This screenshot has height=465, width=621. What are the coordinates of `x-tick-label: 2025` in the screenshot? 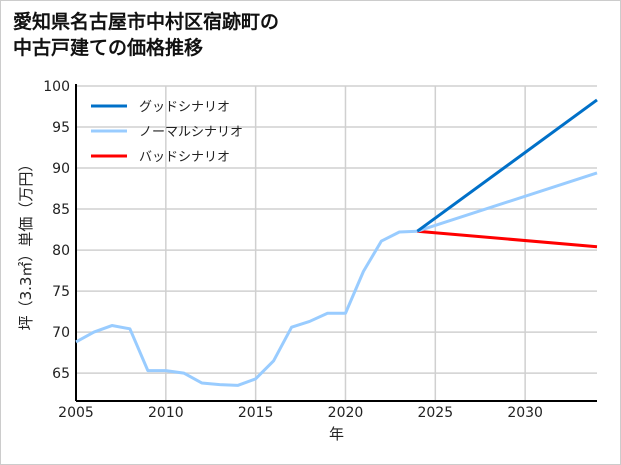 It's located at (435, 413).